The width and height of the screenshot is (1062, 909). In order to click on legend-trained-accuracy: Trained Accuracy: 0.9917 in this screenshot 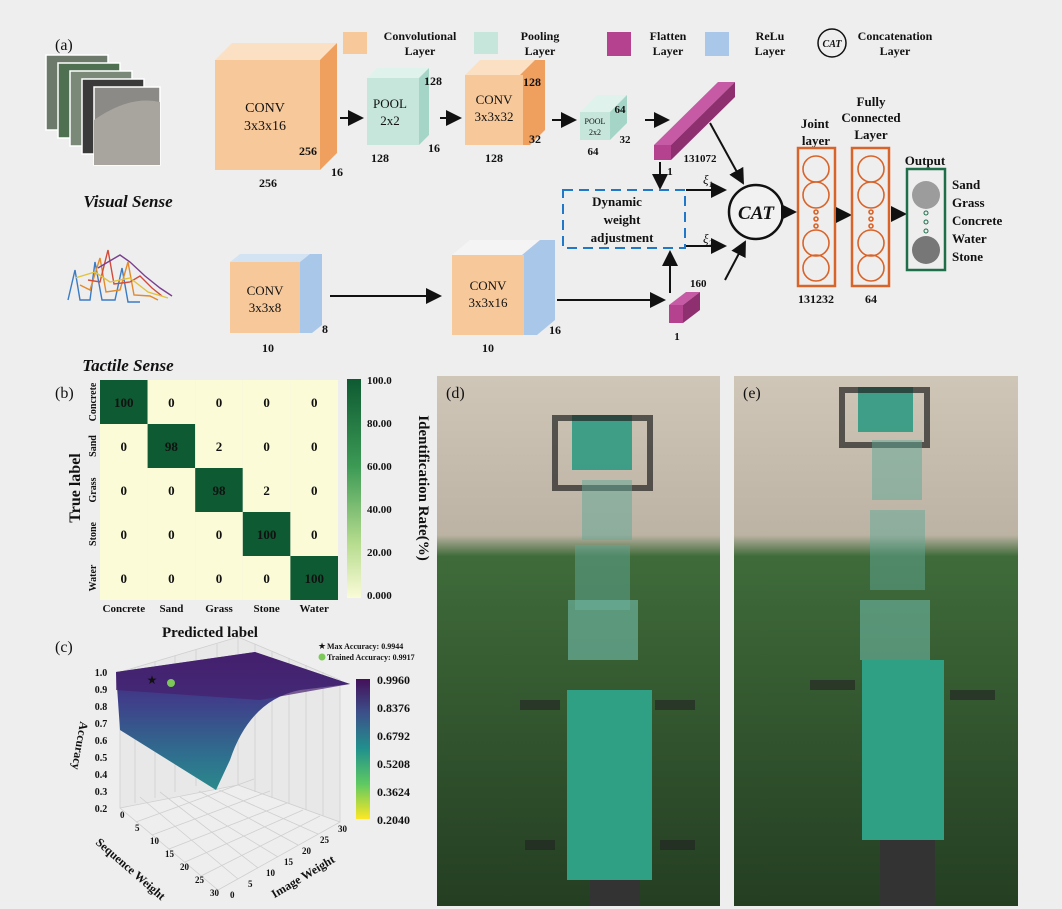, I will do `click(371, 657)`.